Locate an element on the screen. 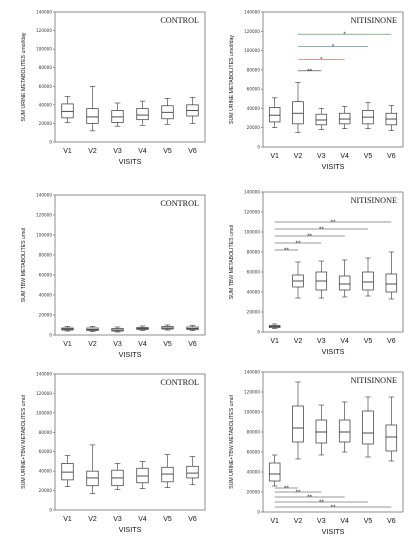 This screenshot has width=414, height=550. box-v2 is located at coordinates (92, 469).